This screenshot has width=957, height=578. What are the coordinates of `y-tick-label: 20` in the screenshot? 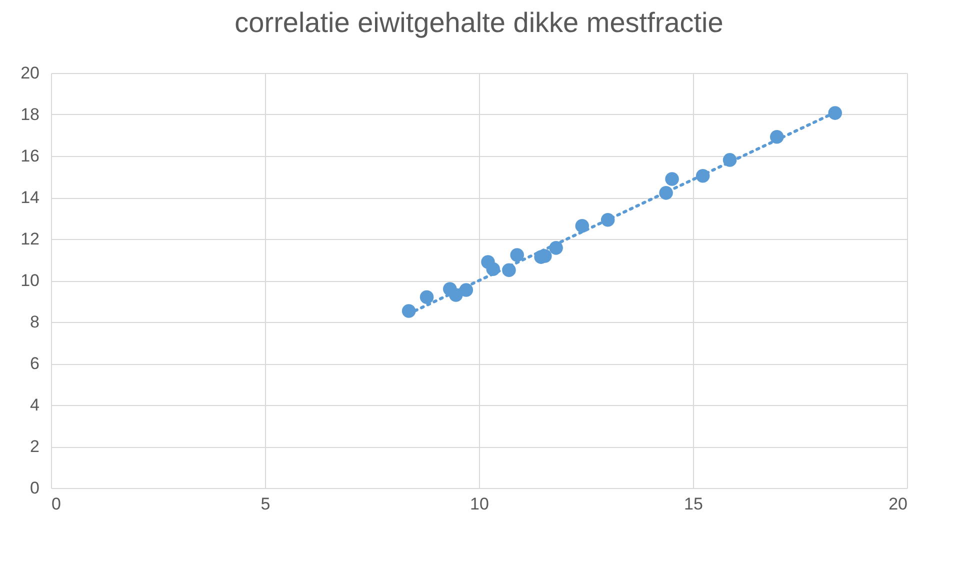 It's located at (30, 73).